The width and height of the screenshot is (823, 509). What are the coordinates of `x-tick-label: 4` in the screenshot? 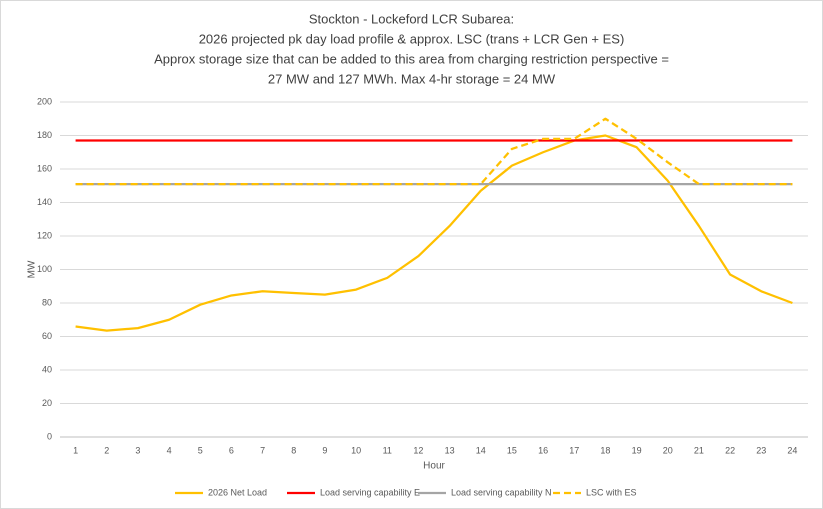 It's located at (169, 450).